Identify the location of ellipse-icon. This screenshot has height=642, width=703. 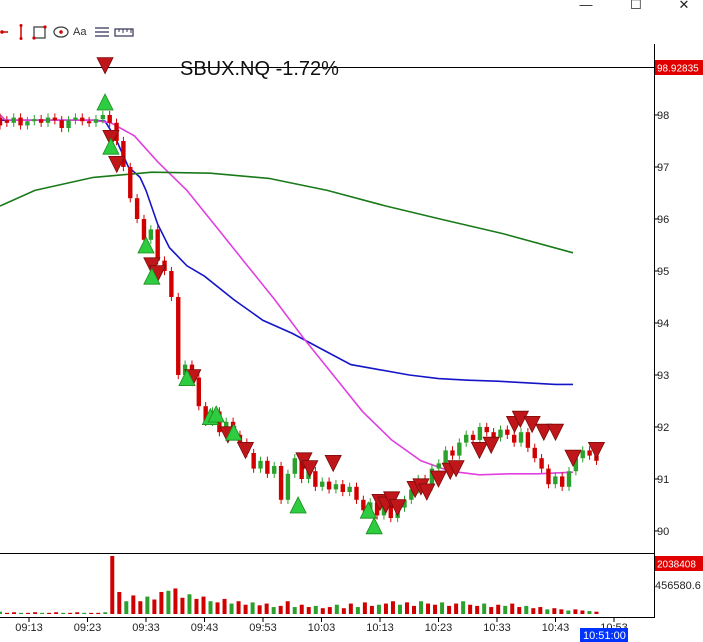
(61, 32).